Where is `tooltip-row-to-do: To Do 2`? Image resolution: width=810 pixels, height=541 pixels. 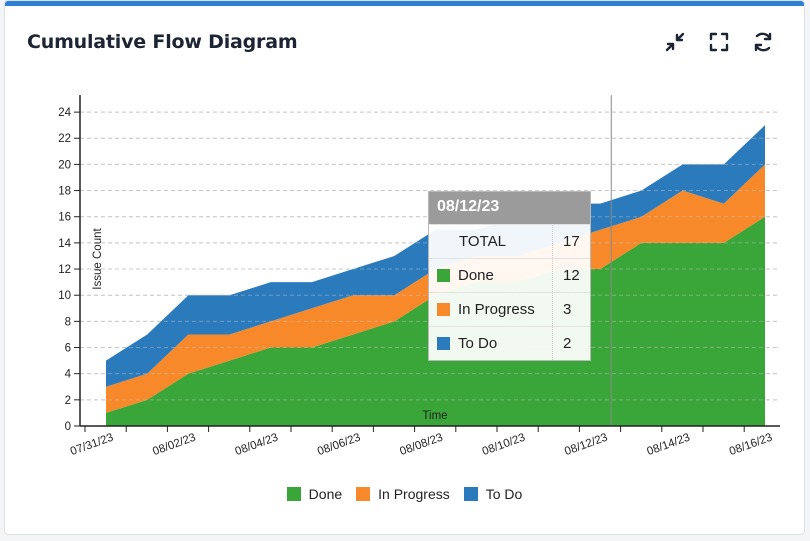
tooltip-row-to-do: To Do 2 is located at coordinates (509, 343).